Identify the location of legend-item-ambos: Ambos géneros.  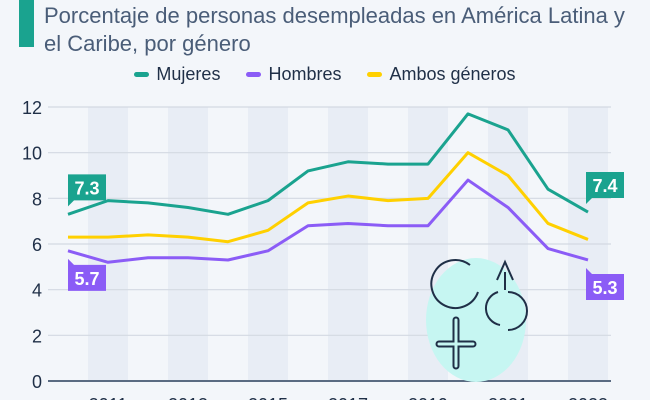
(441, 74).